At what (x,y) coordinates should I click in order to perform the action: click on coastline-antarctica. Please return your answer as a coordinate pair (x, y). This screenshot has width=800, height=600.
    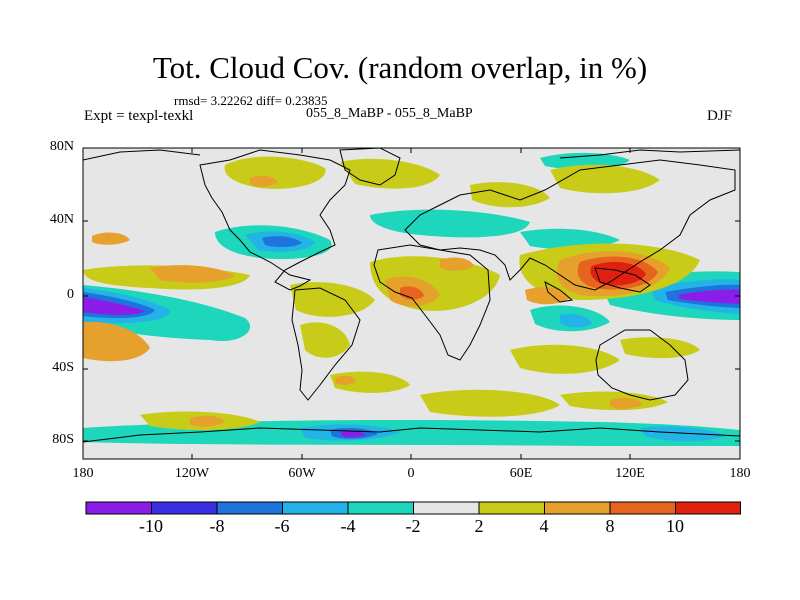
    Looking at the image, I should click on (411, 435).